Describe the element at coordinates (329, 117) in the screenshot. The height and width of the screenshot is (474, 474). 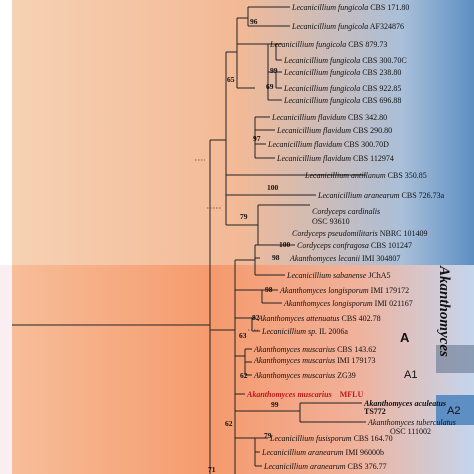
I see `taxon-label: Lecanicillium flavidum CBS 342.80` at that location.